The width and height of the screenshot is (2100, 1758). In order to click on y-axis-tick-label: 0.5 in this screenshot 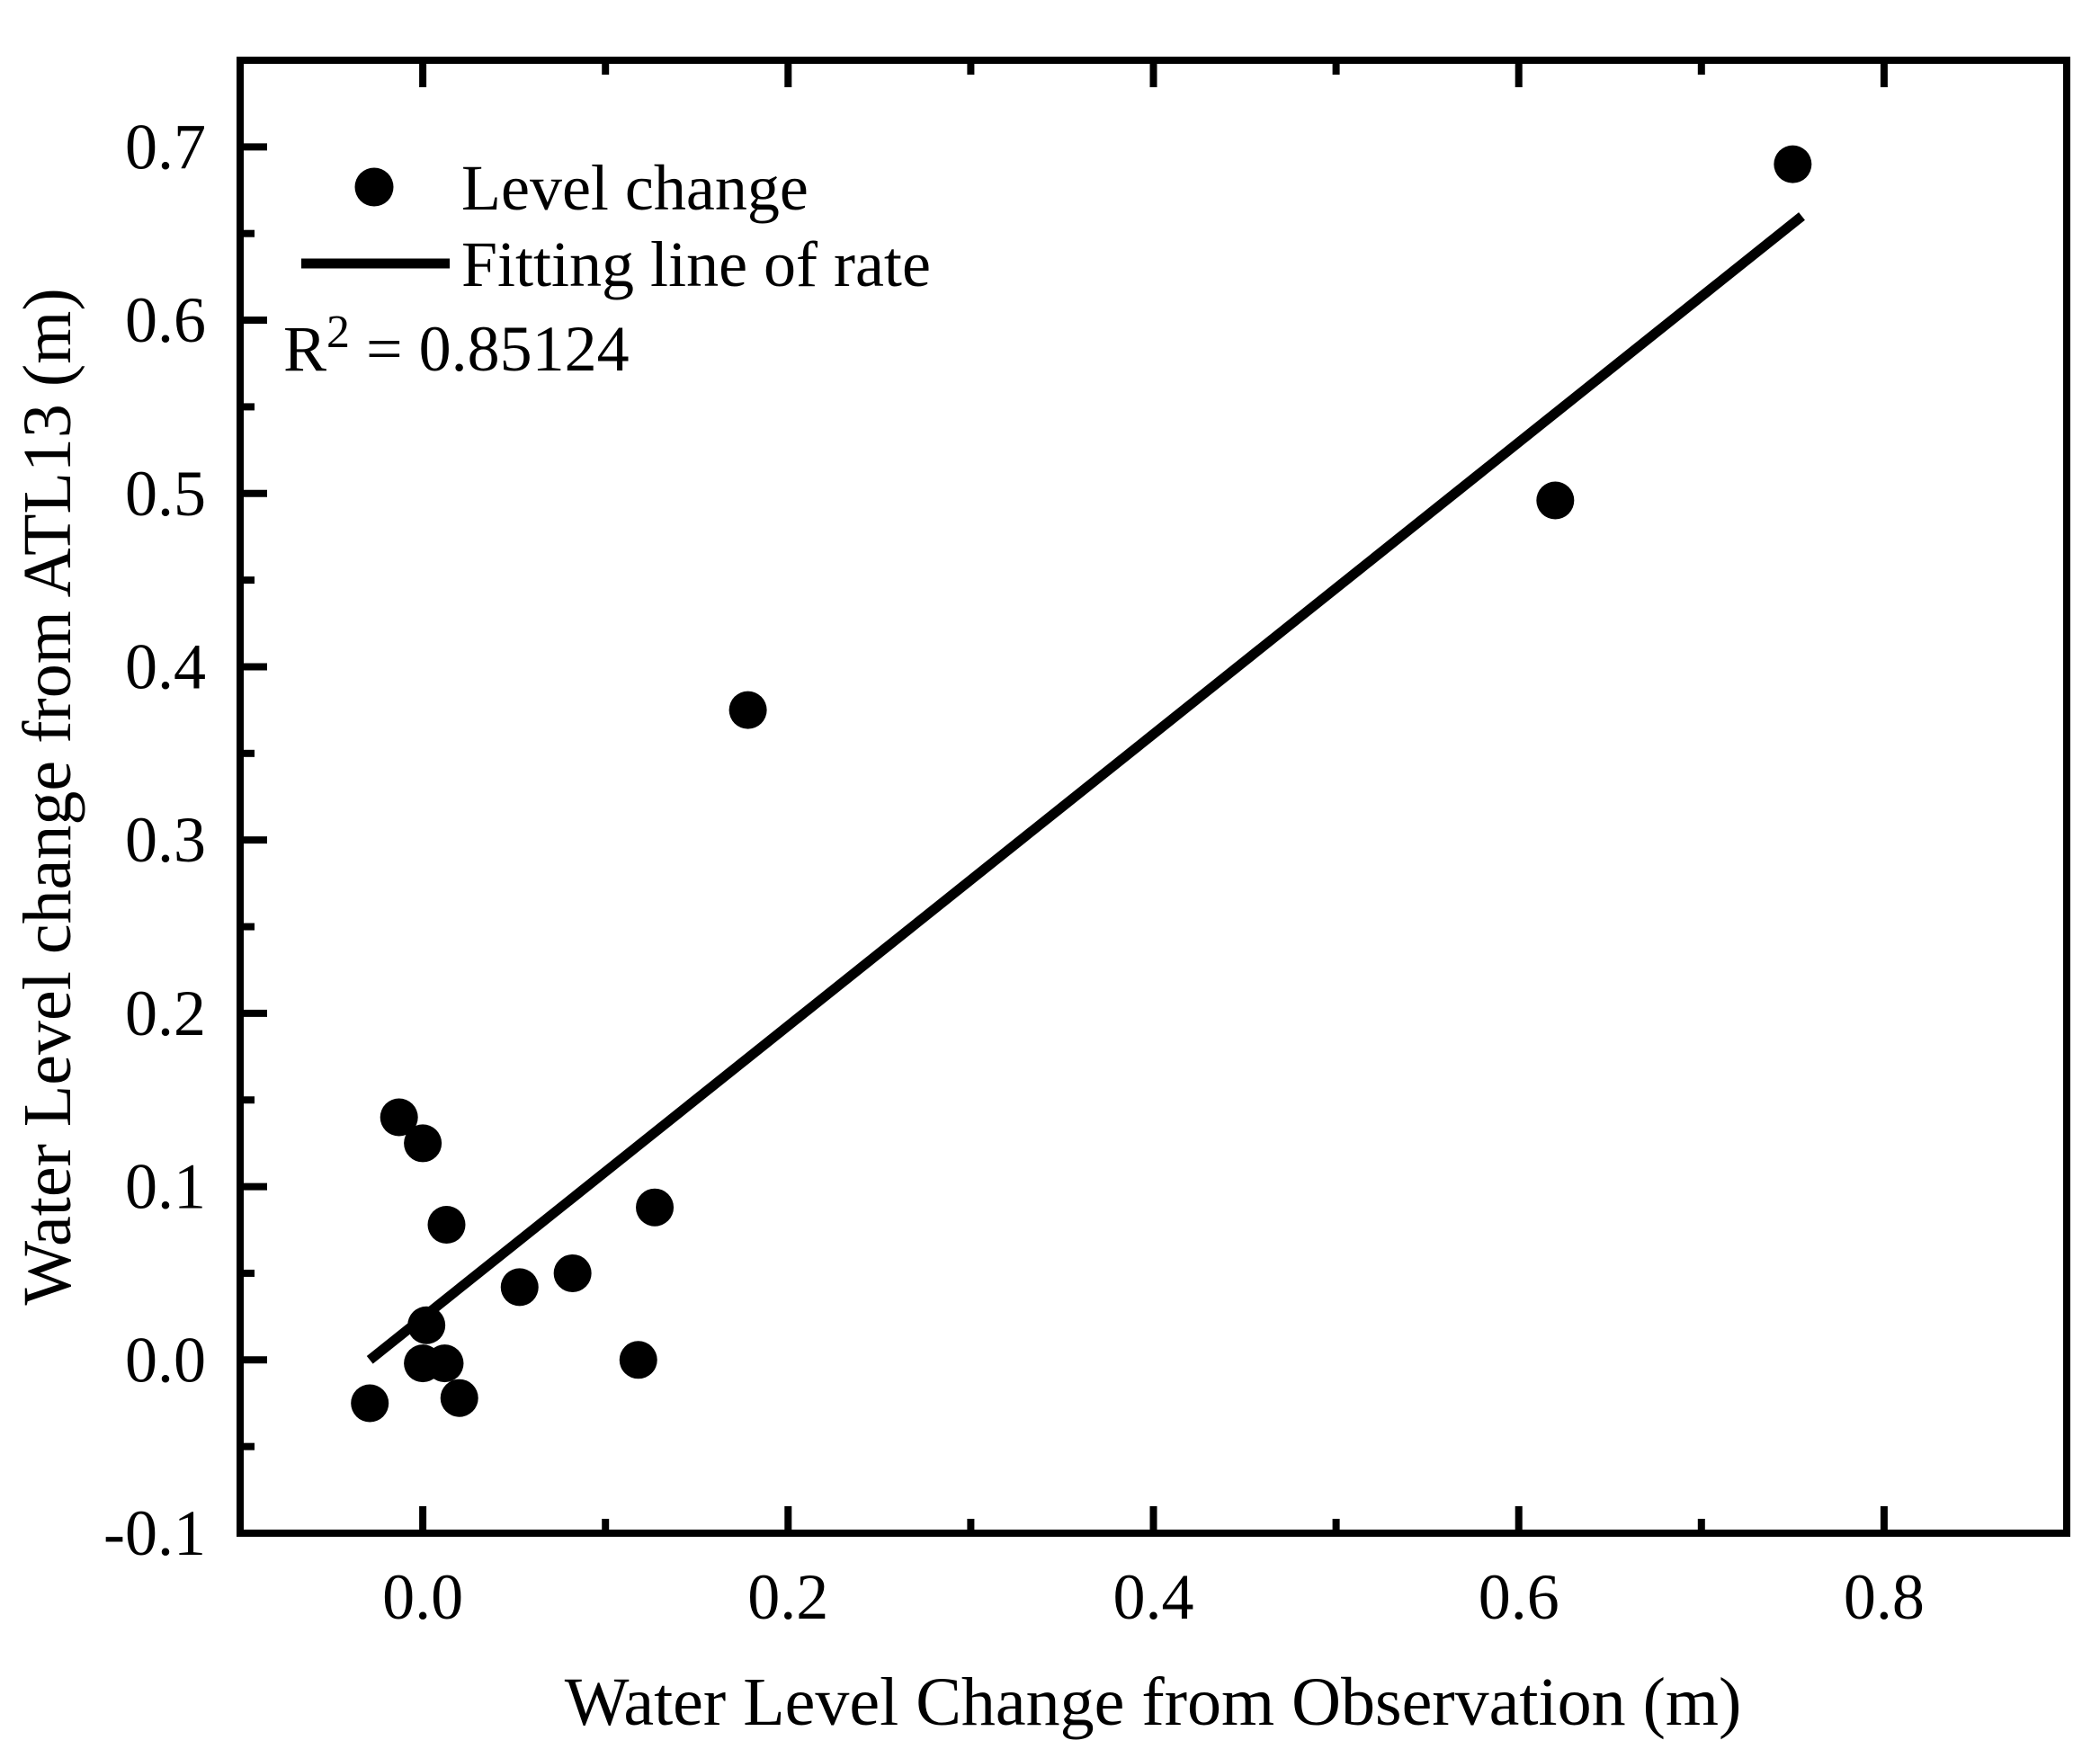, I will do `click(166, 494)`.